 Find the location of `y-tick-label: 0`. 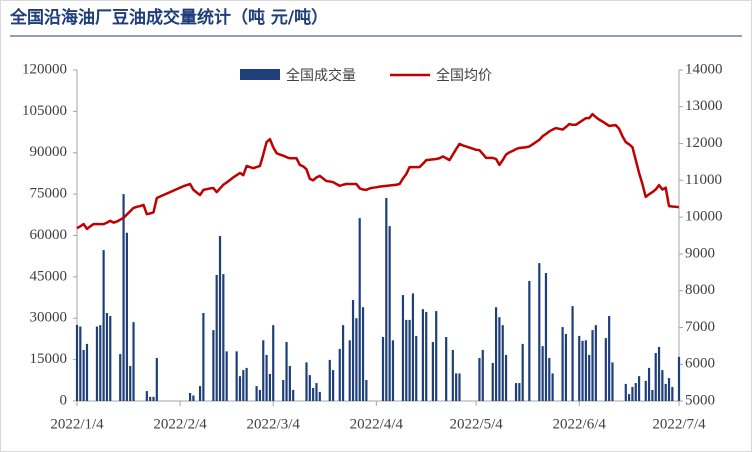

y-tick-label: 0 is located at coordinates (64, 400).